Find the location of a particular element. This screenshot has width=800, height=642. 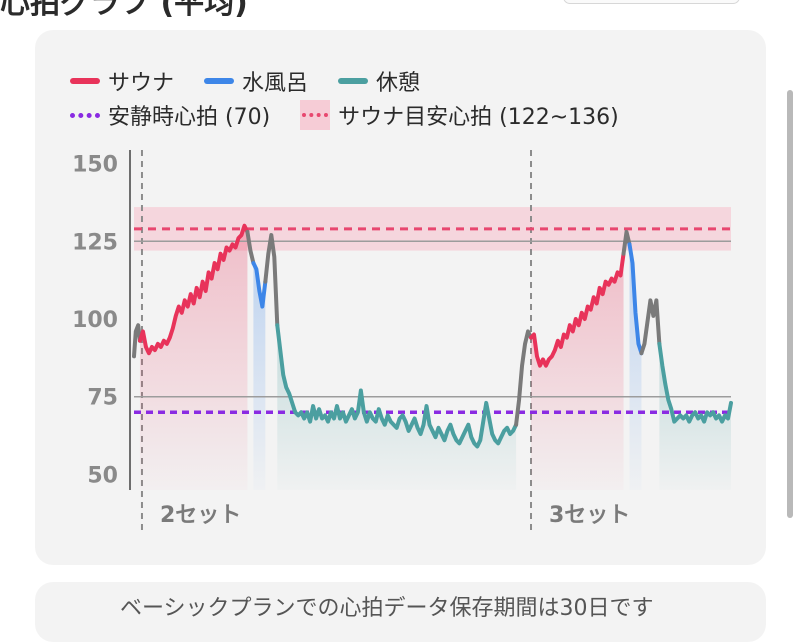

plan-notice-text: ベーシックプランでの心拍データ保存期間は30日です is located at coordinates (387, 608).